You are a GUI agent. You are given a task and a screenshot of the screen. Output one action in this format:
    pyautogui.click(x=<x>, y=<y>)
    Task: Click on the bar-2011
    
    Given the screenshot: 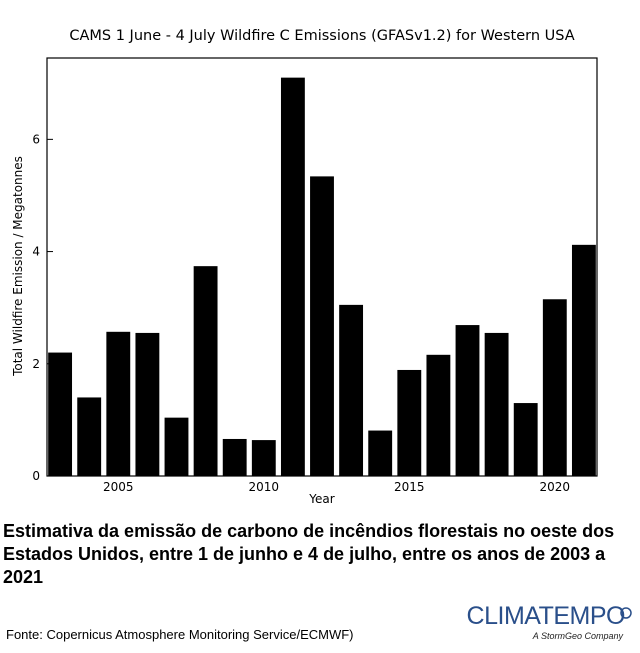 What is the action you would take?
    pyautogui.click(x=292, y=277)
    